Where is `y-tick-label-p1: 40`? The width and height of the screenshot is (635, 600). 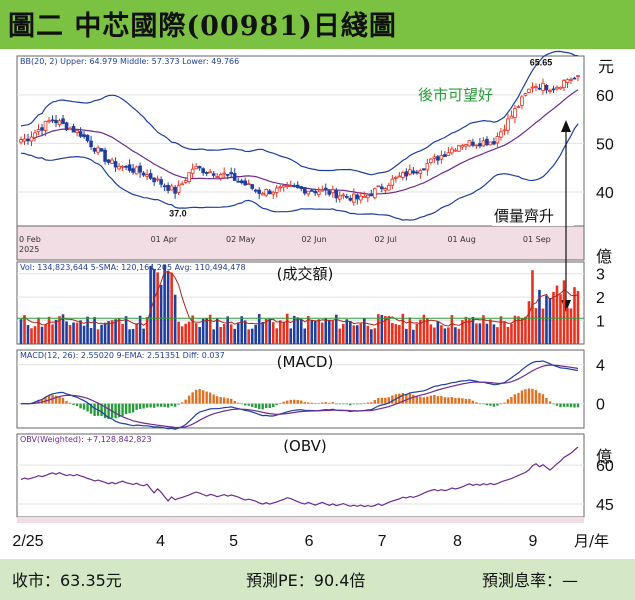 y-tick-label-p1: 40 is located at coordinates (605, 193).